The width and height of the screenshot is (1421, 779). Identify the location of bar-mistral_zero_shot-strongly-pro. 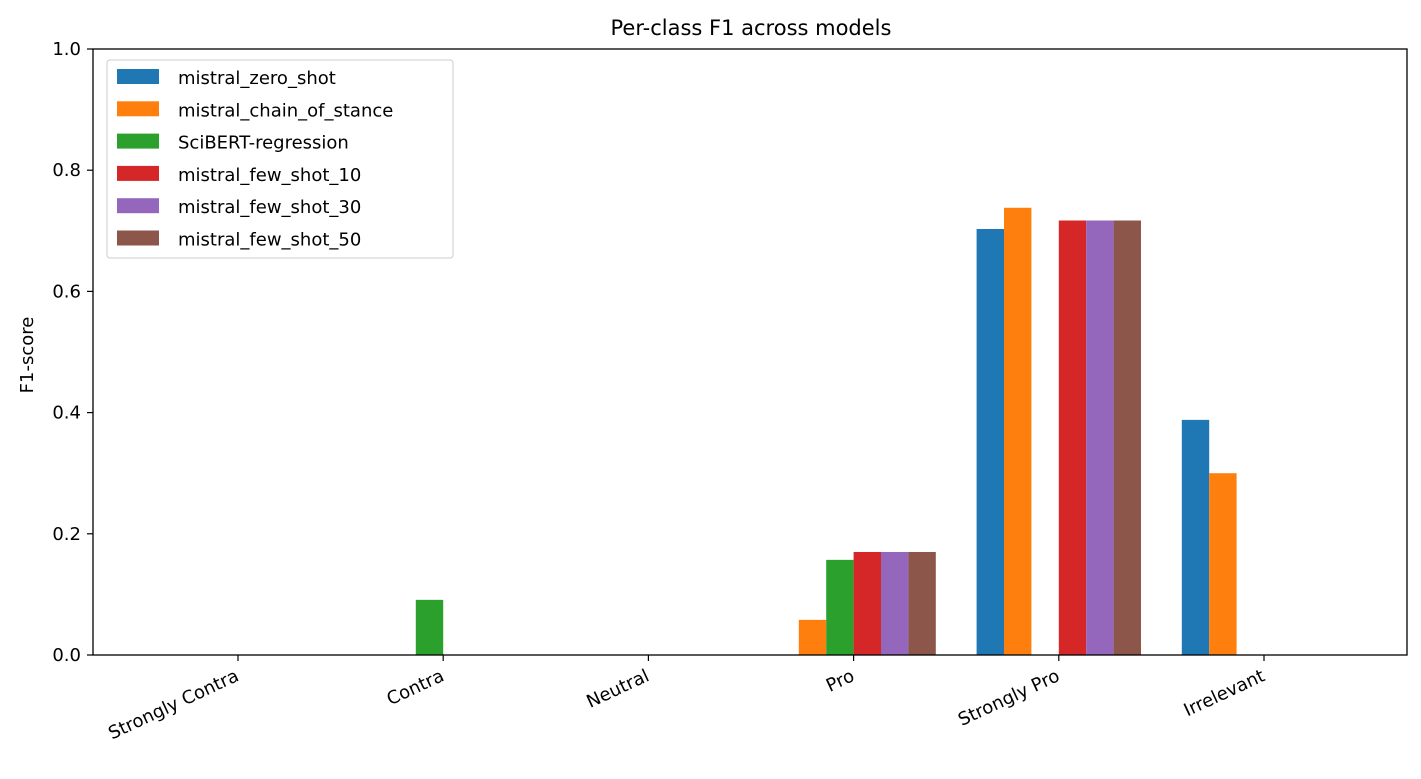
(990, 442).